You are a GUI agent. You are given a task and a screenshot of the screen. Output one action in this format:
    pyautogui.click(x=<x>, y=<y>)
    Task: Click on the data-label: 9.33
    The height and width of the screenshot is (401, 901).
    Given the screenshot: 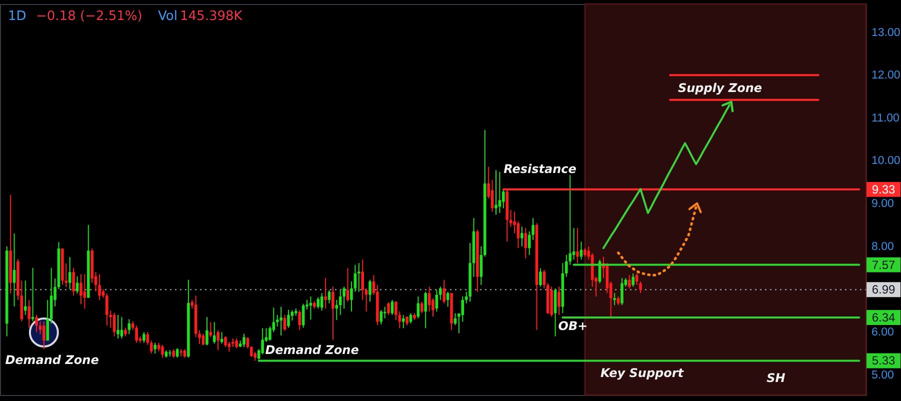 What is the action you would take?
    pyautogui.click(x=884, y=189)
    